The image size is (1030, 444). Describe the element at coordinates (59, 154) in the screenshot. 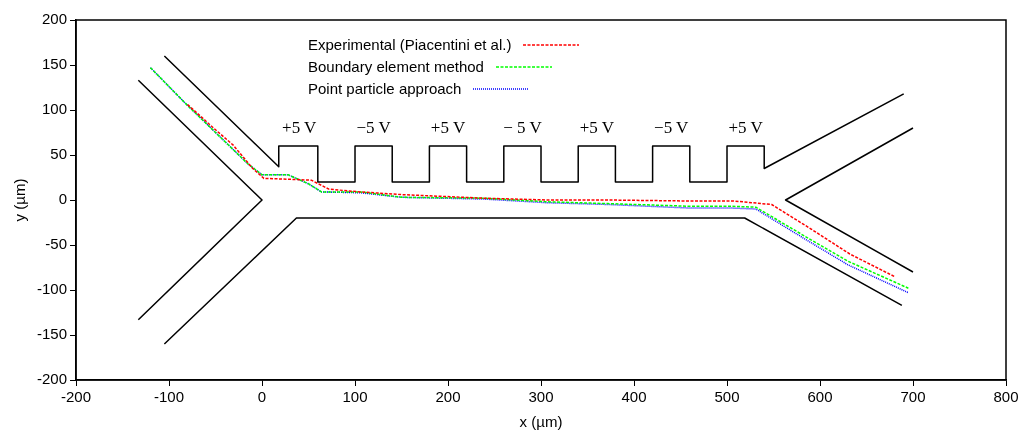

I see `y-tick-label: 50` at that location.